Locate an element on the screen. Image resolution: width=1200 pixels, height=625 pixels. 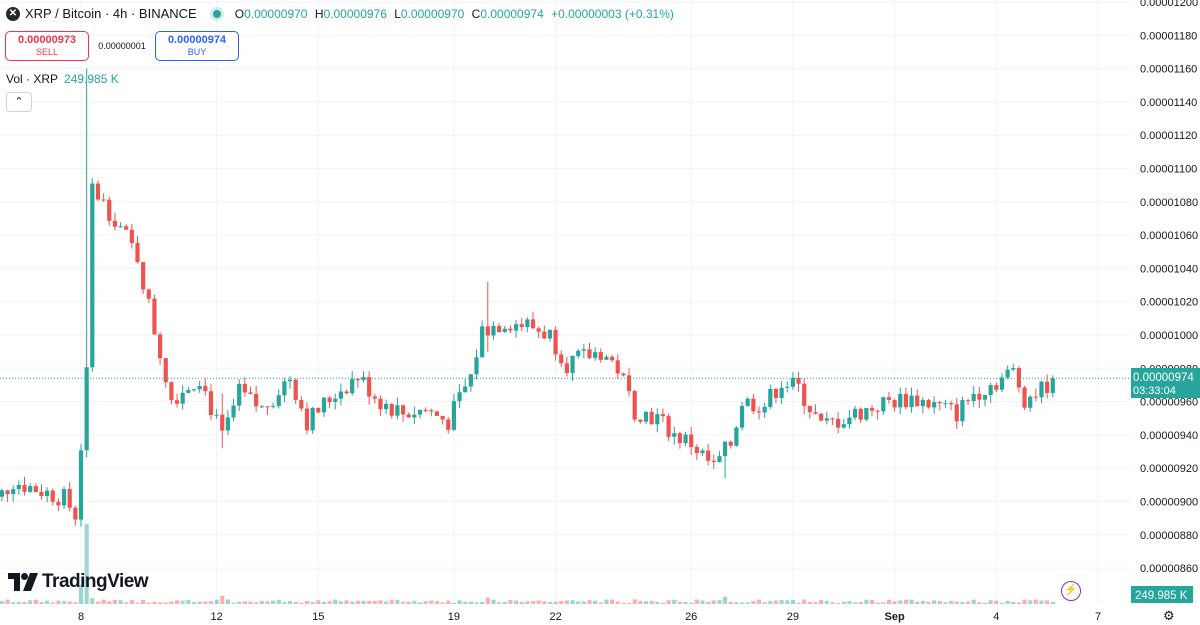
x-logo-icon: ✕ is located at coordinates (13, 13).